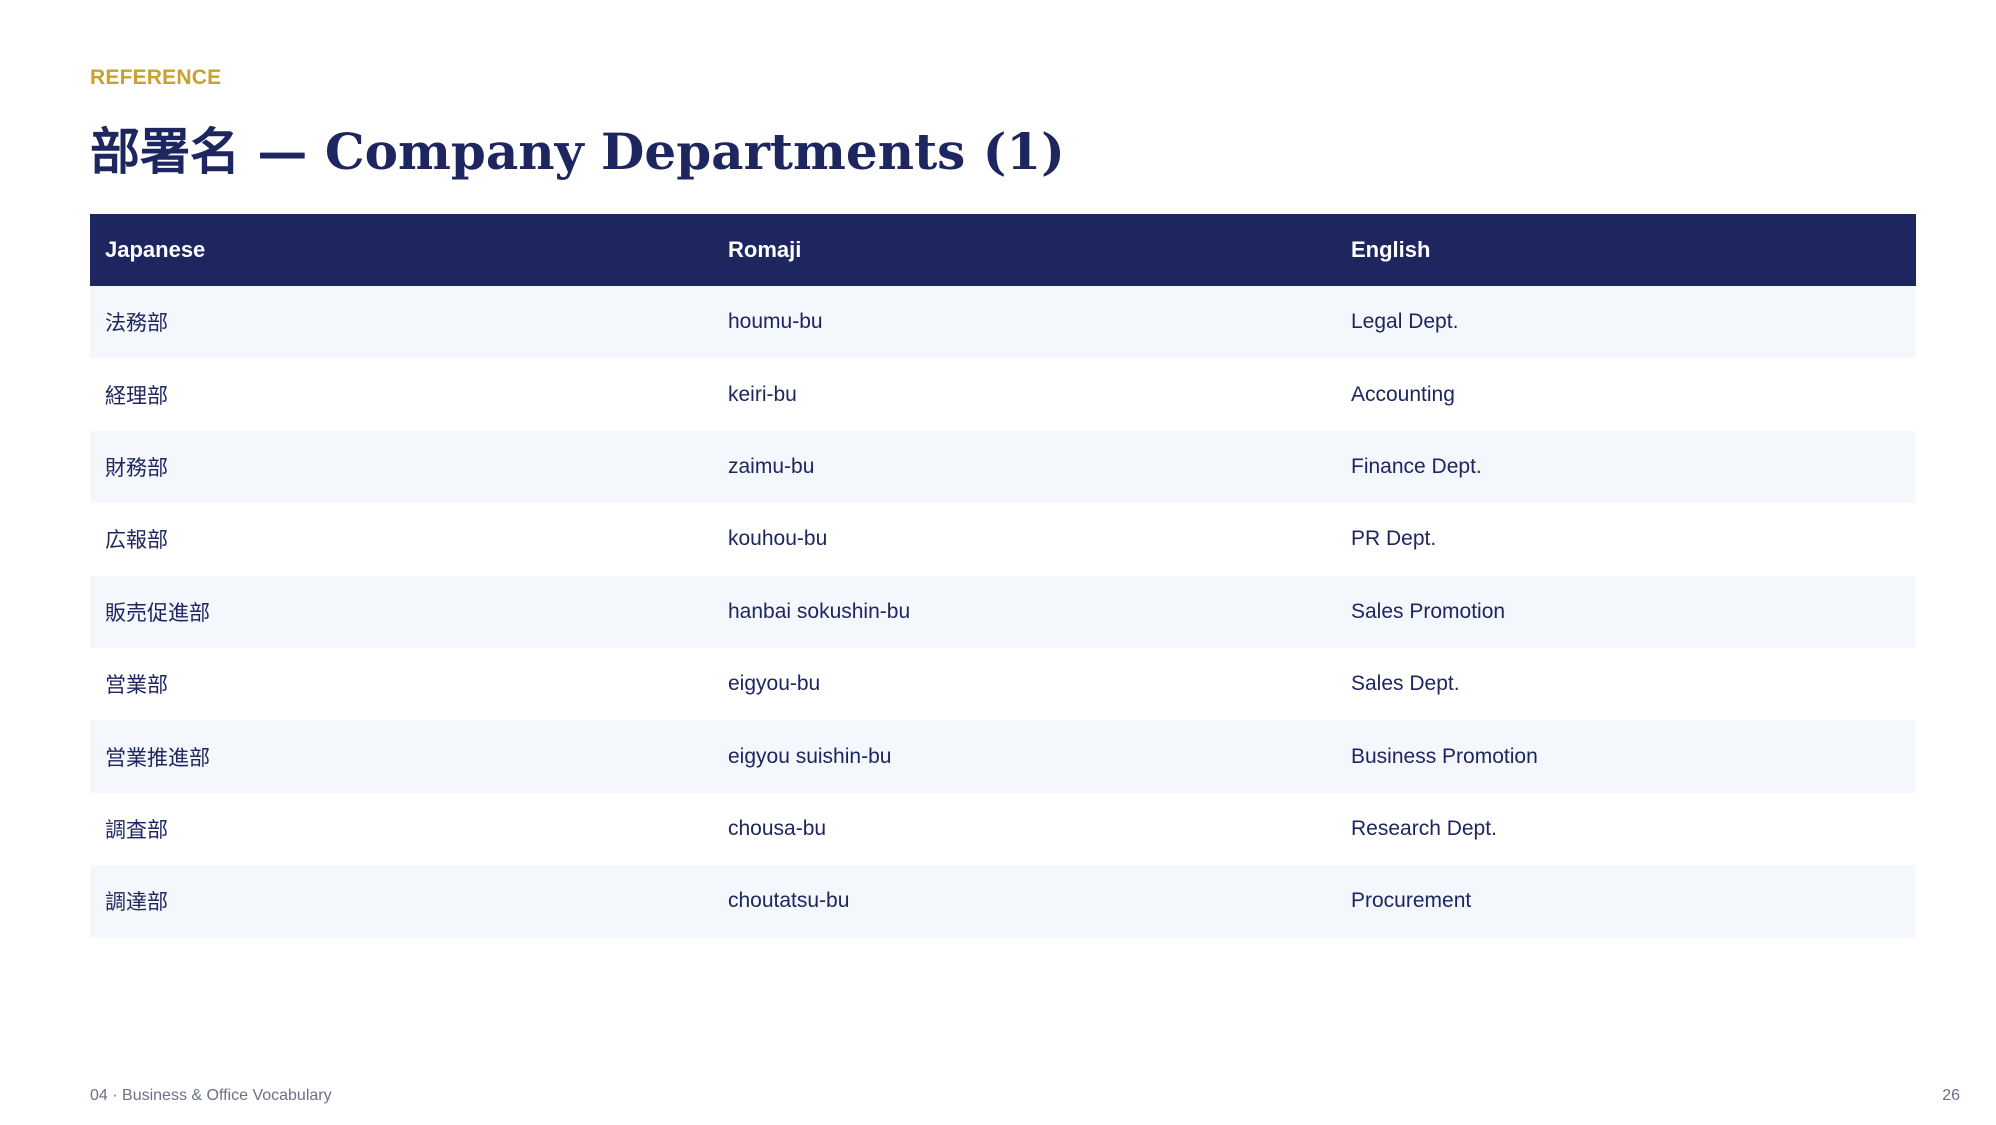  Describe the element at coordinates (1003, 539) in the screenshot. I see `table-row: 広報部 kouhou-bu PR Dept.` at that location.